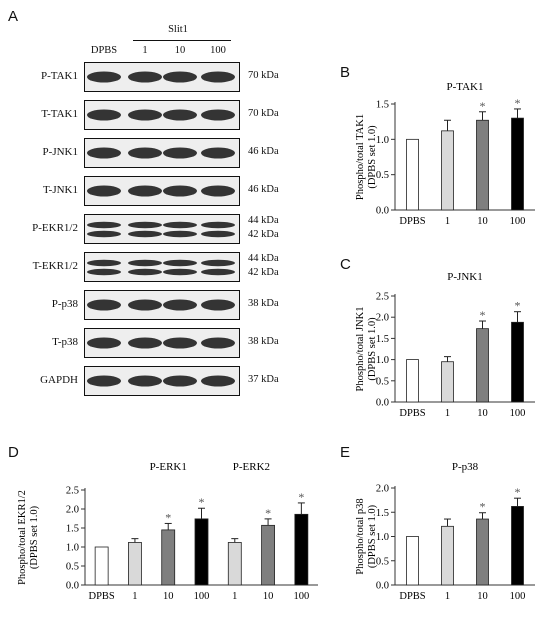  What do you see at coordinates (60, 152) in the screenshot?
I see `blot-label: P-JNK1` at bounding box center [60, 152].